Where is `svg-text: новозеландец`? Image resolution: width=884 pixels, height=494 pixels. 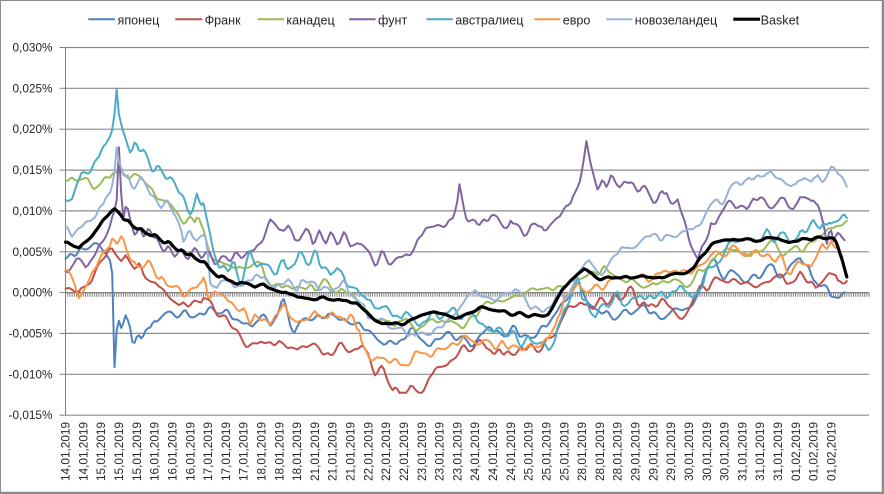 svg-text: новозеландец is located at coordinates (676, 20).